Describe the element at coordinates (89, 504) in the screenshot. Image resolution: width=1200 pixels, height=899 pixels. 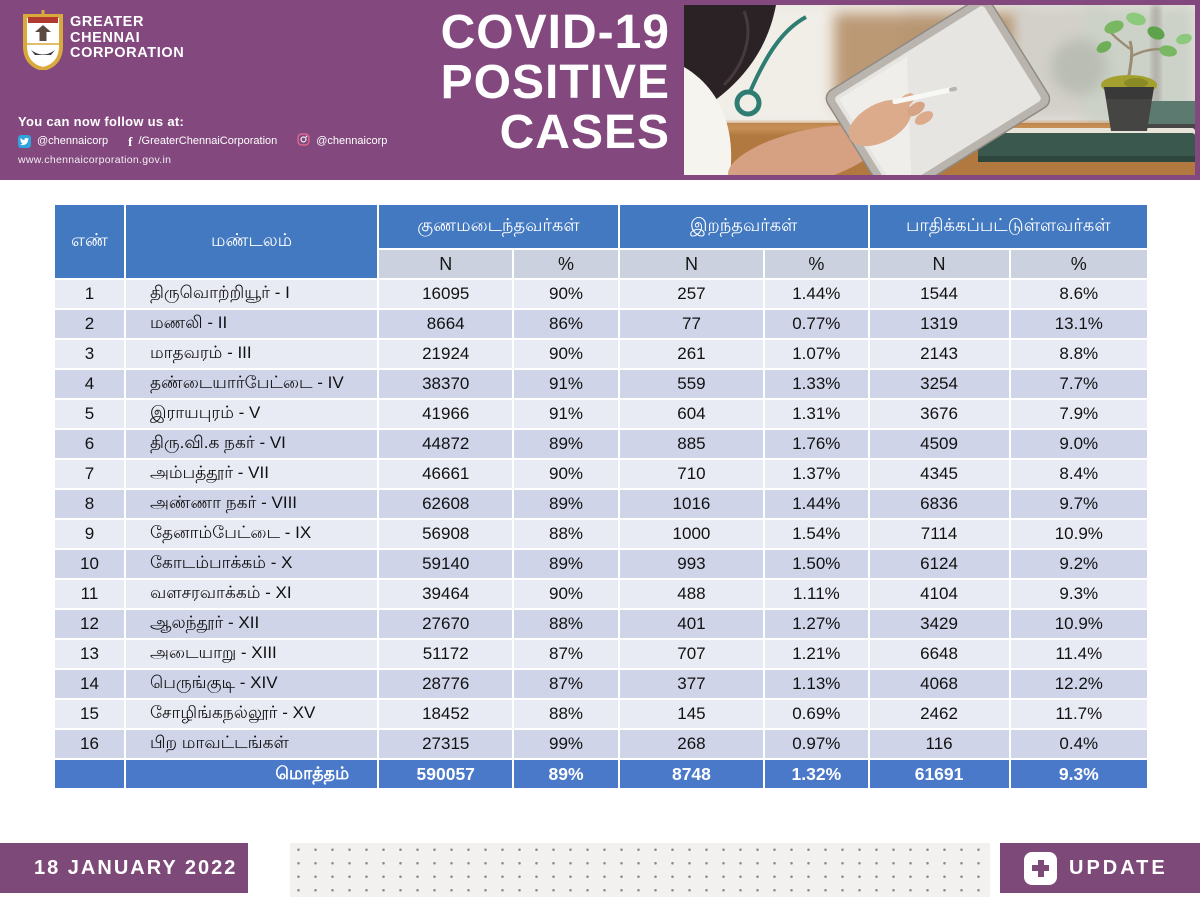
I see `cell-num: 8` at that location.